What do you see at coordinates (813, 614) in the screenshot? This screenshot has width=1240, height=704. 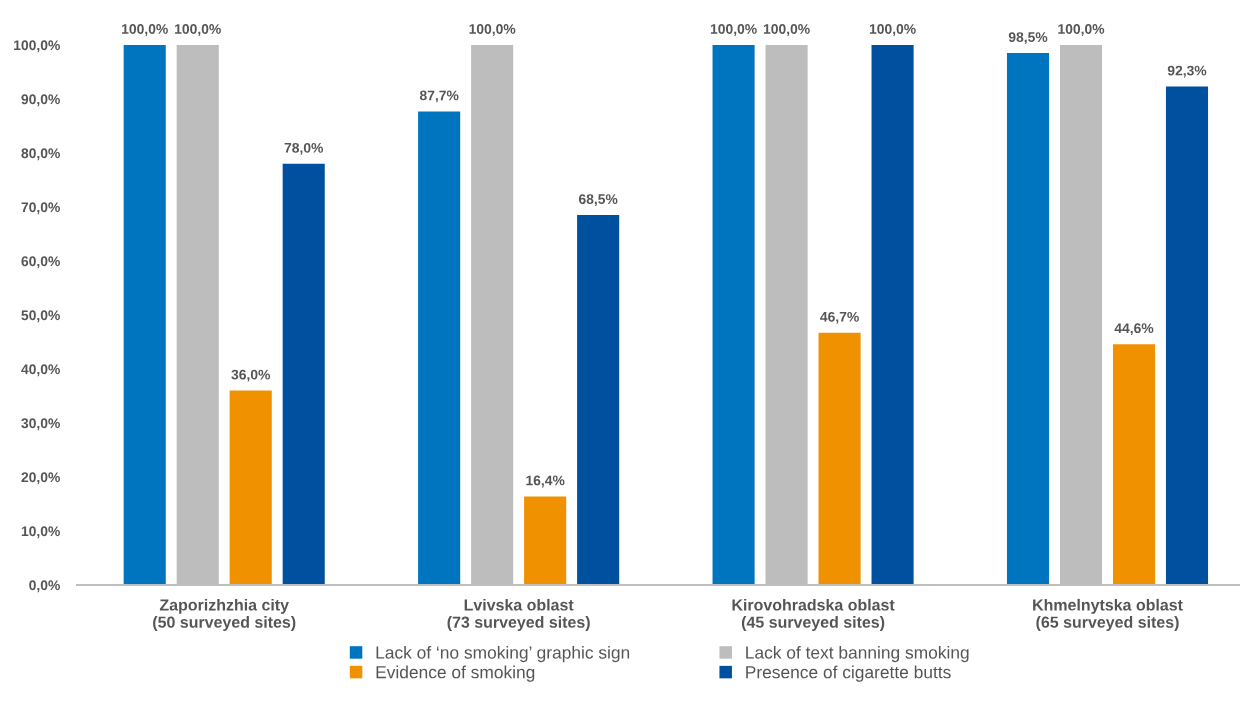 I see `x-tick-label: Kirovohradska oblast (45 surveyed sites)` at bounding box center [813, 614].